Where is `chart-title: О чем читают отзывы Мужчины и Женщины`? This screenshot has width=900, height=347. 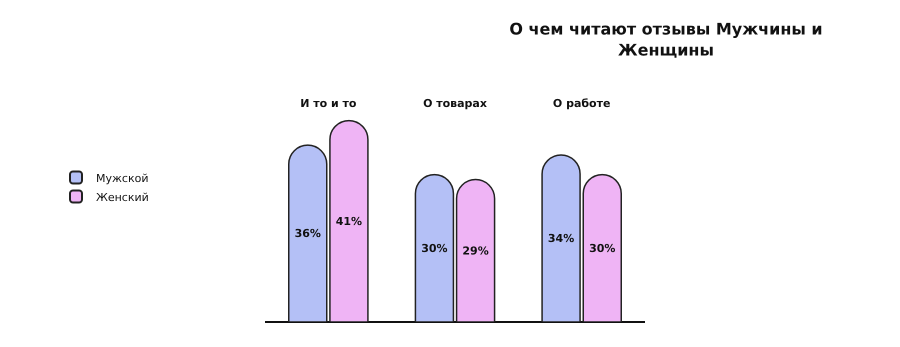 chart-title: О чем читают отзывы Мужчины и Женщины is located at coordinates (666, 40).